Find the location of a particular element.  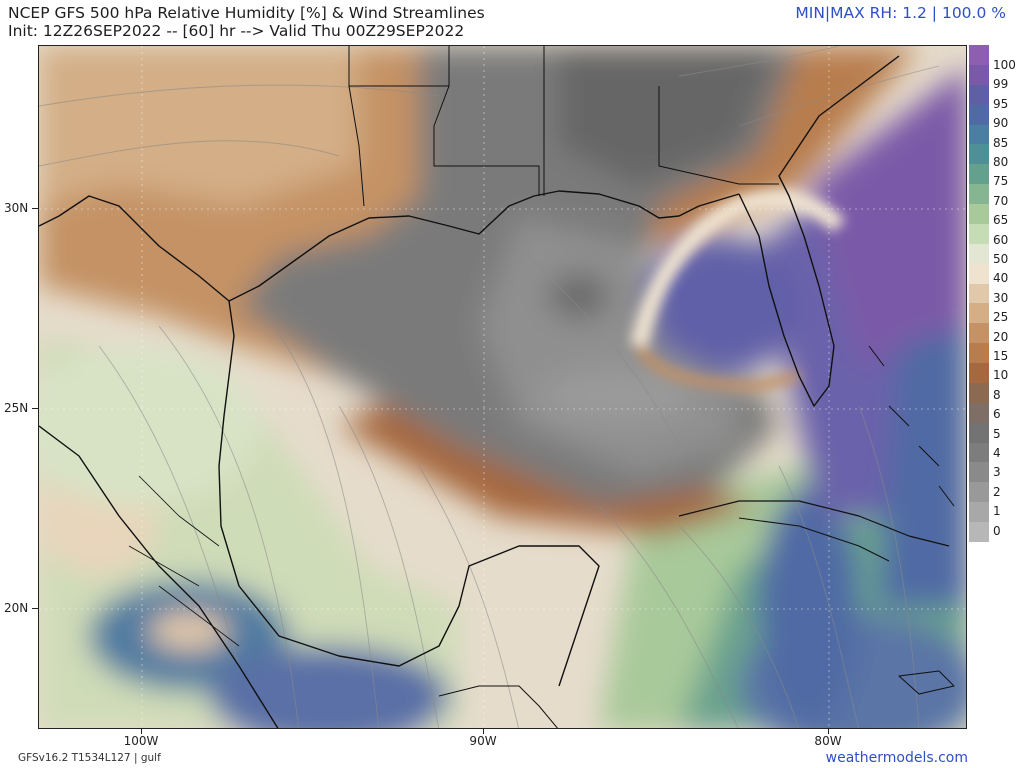

colorbar-label: 15 is located at coordinates (1001, 356).